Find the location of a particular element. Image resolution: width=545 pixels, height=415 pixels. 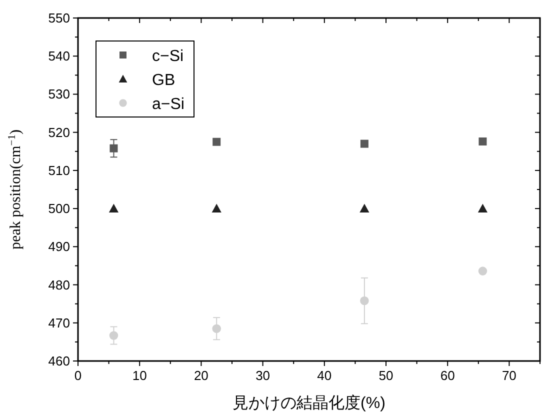

x-tick-label: 70 is located at coordinates (509, 375).